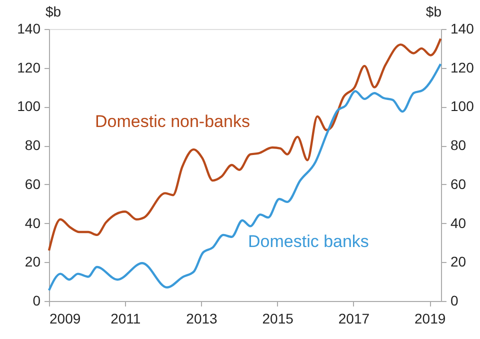 Image resolution: width=480 pixels, height=339 pixels. Describe the element at coordinates (458, 184) in the screenshot. I see `y2-tick-label: 60` at that location.